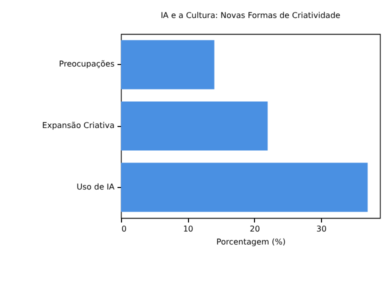  Describe the element at coordinates (251, 242) in the screenshot. I see `x-axis-title: Porcentagem (%)` at that location.